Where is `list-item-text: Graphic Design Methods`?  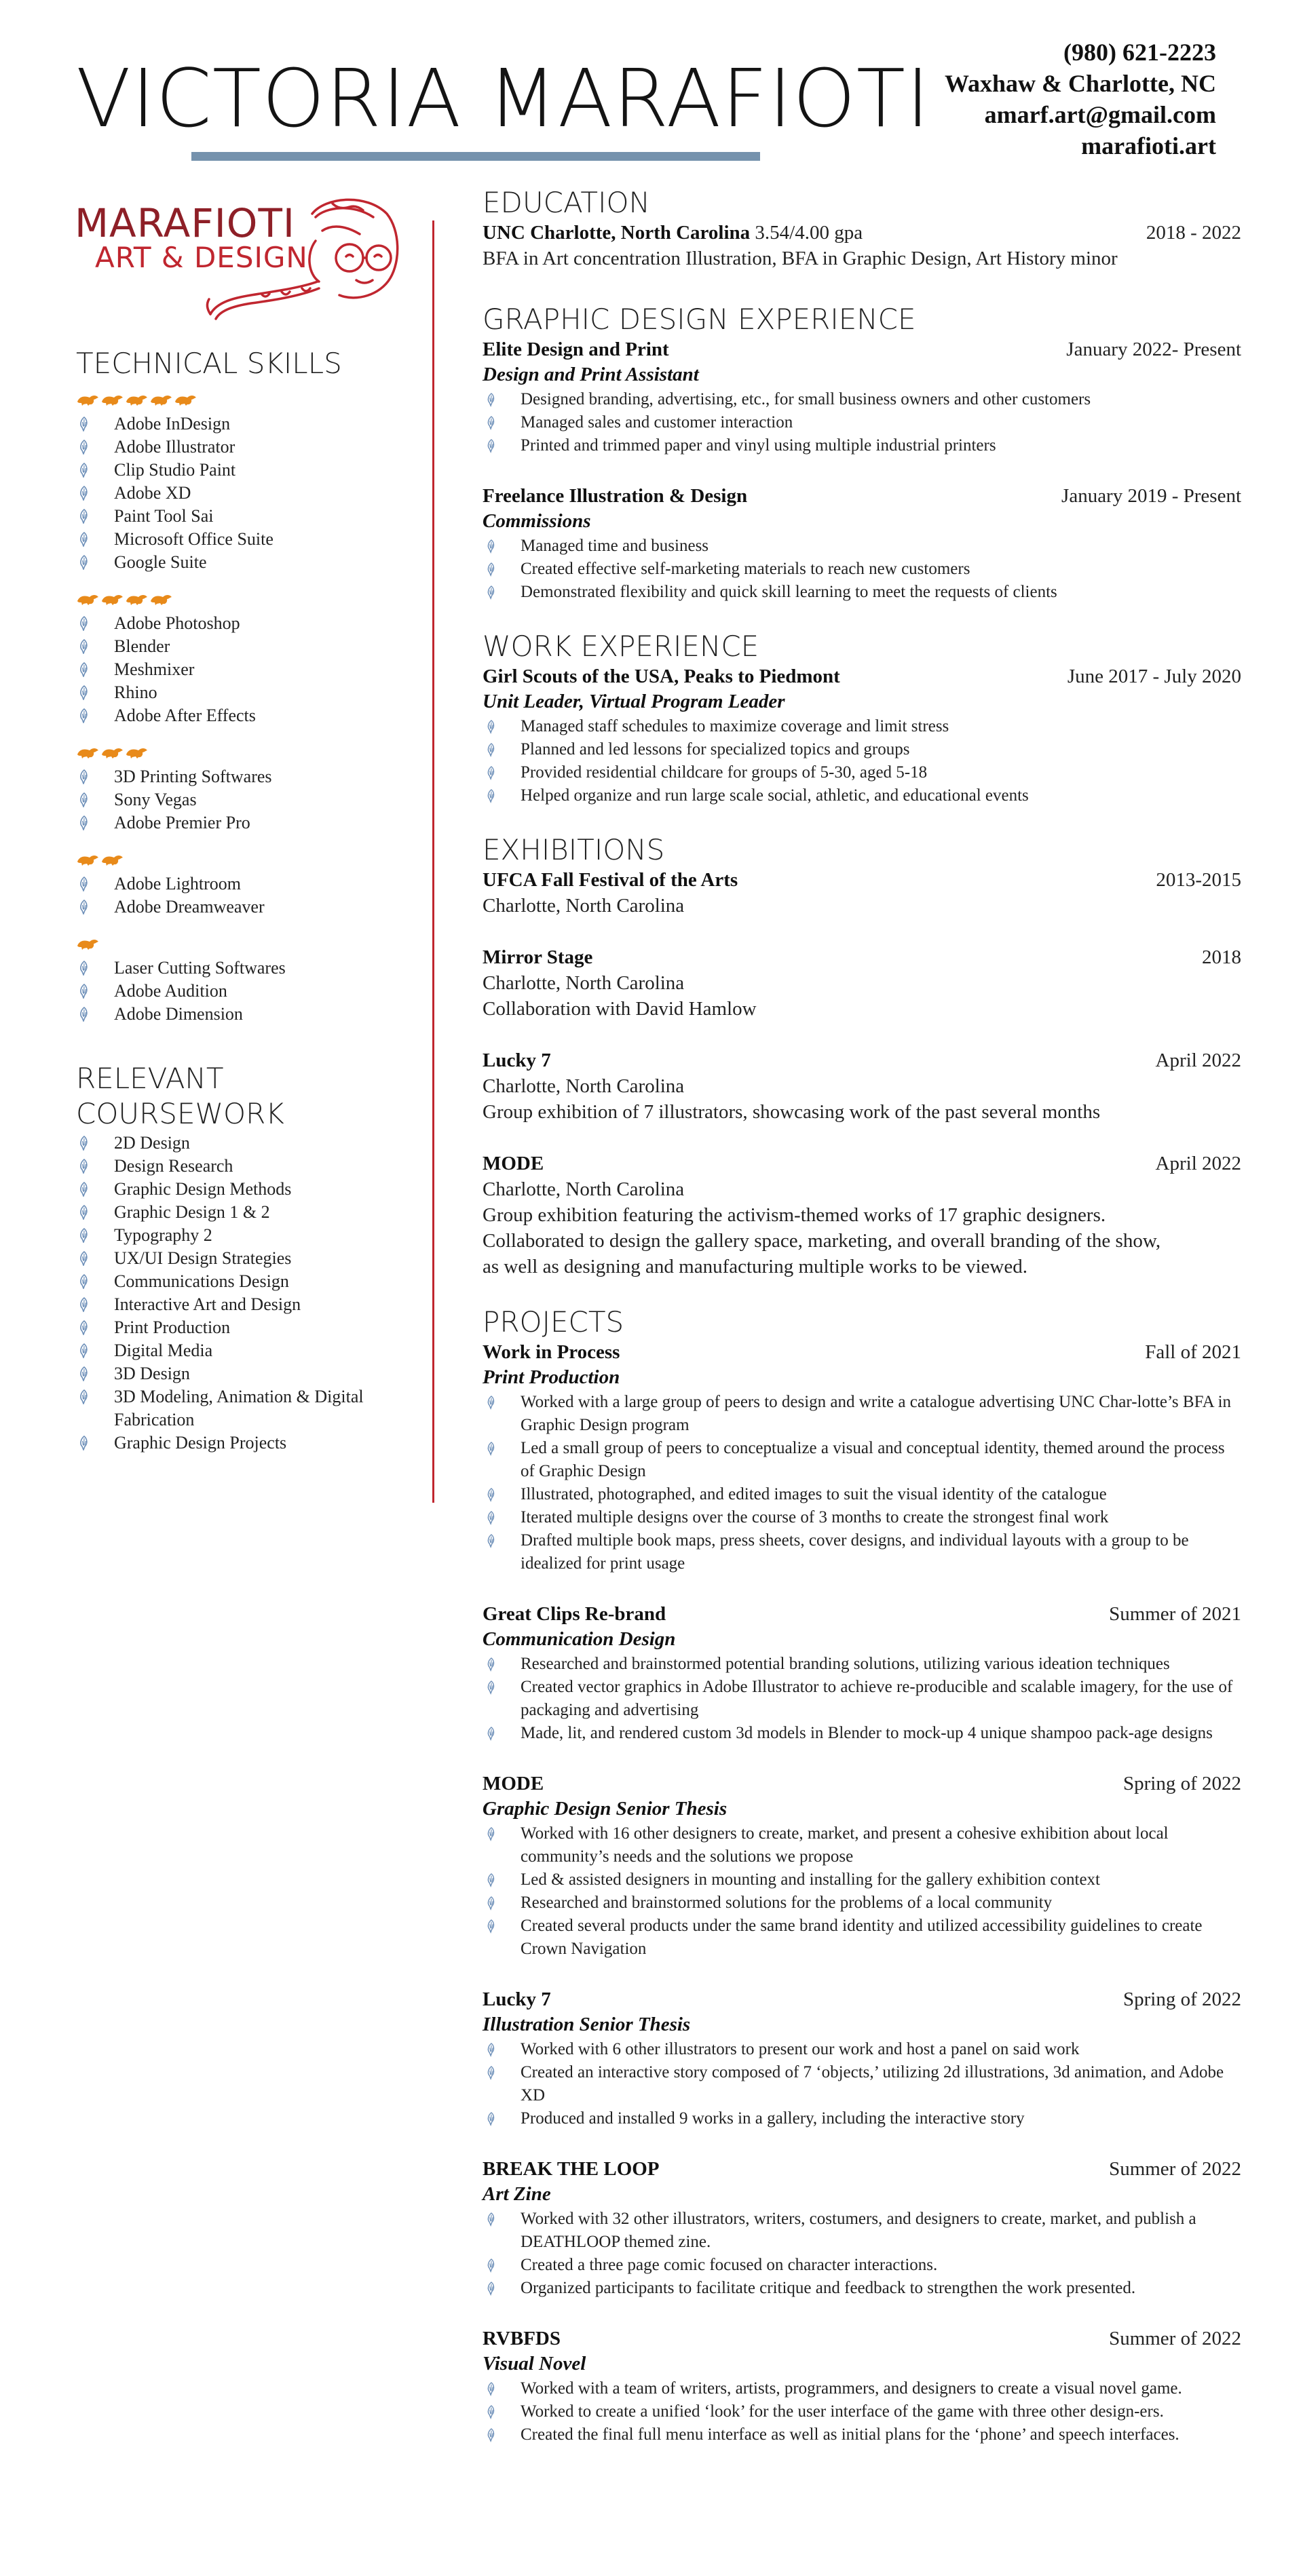 list-item-text: Graphic Design Methods is located at coordinates (203, 1189).